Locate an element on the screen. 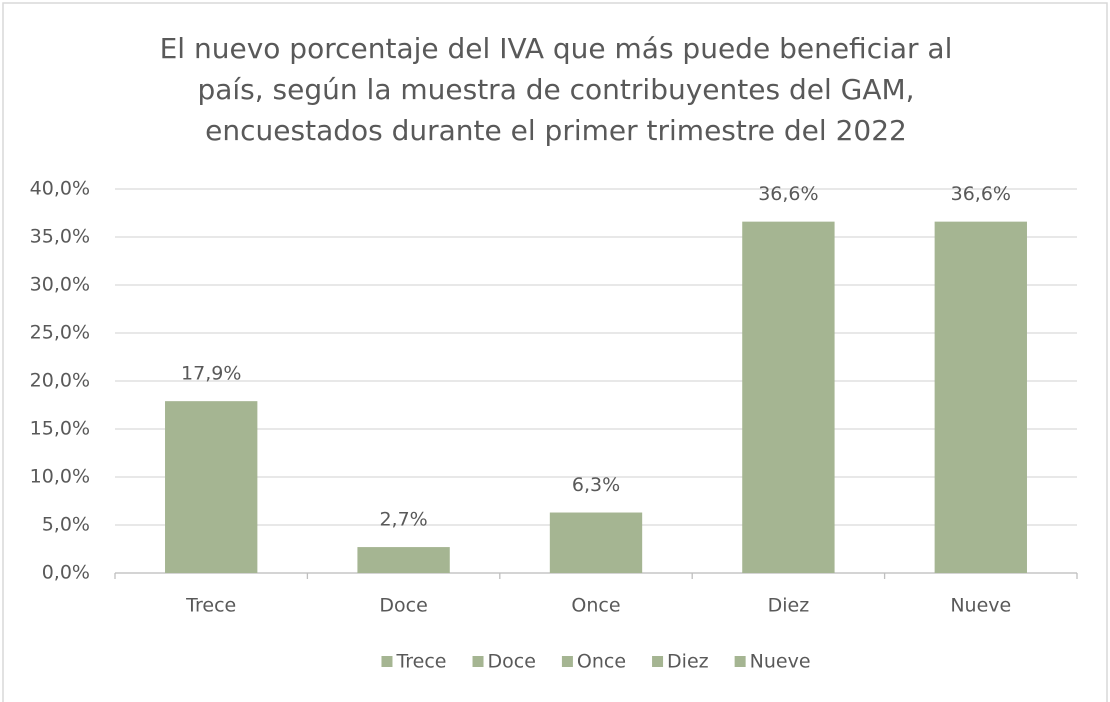 This screenshot has width=1110, height=702. data-label: 2,7% is located at coordinates (403, 520).